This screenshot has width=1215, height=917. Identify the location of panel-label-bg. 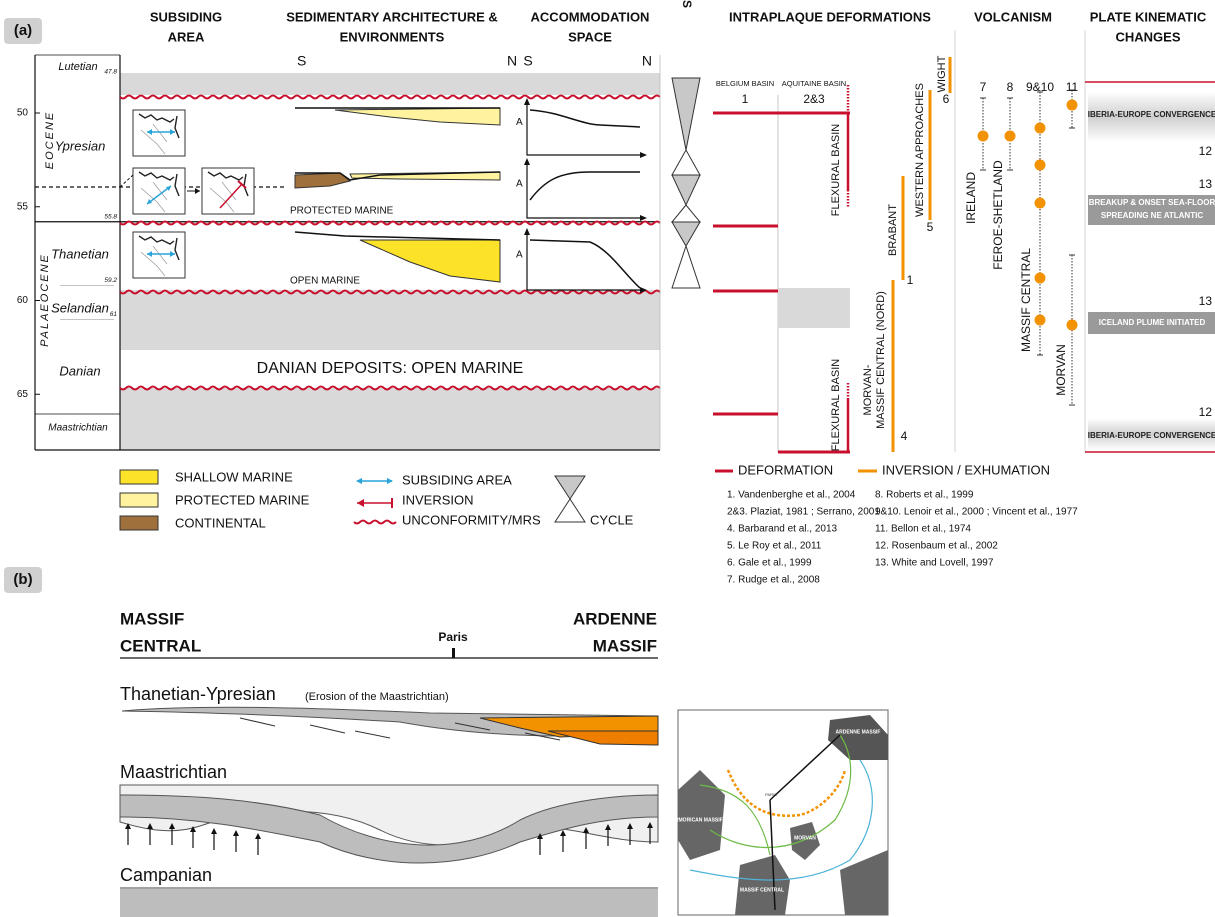
(23, 31).